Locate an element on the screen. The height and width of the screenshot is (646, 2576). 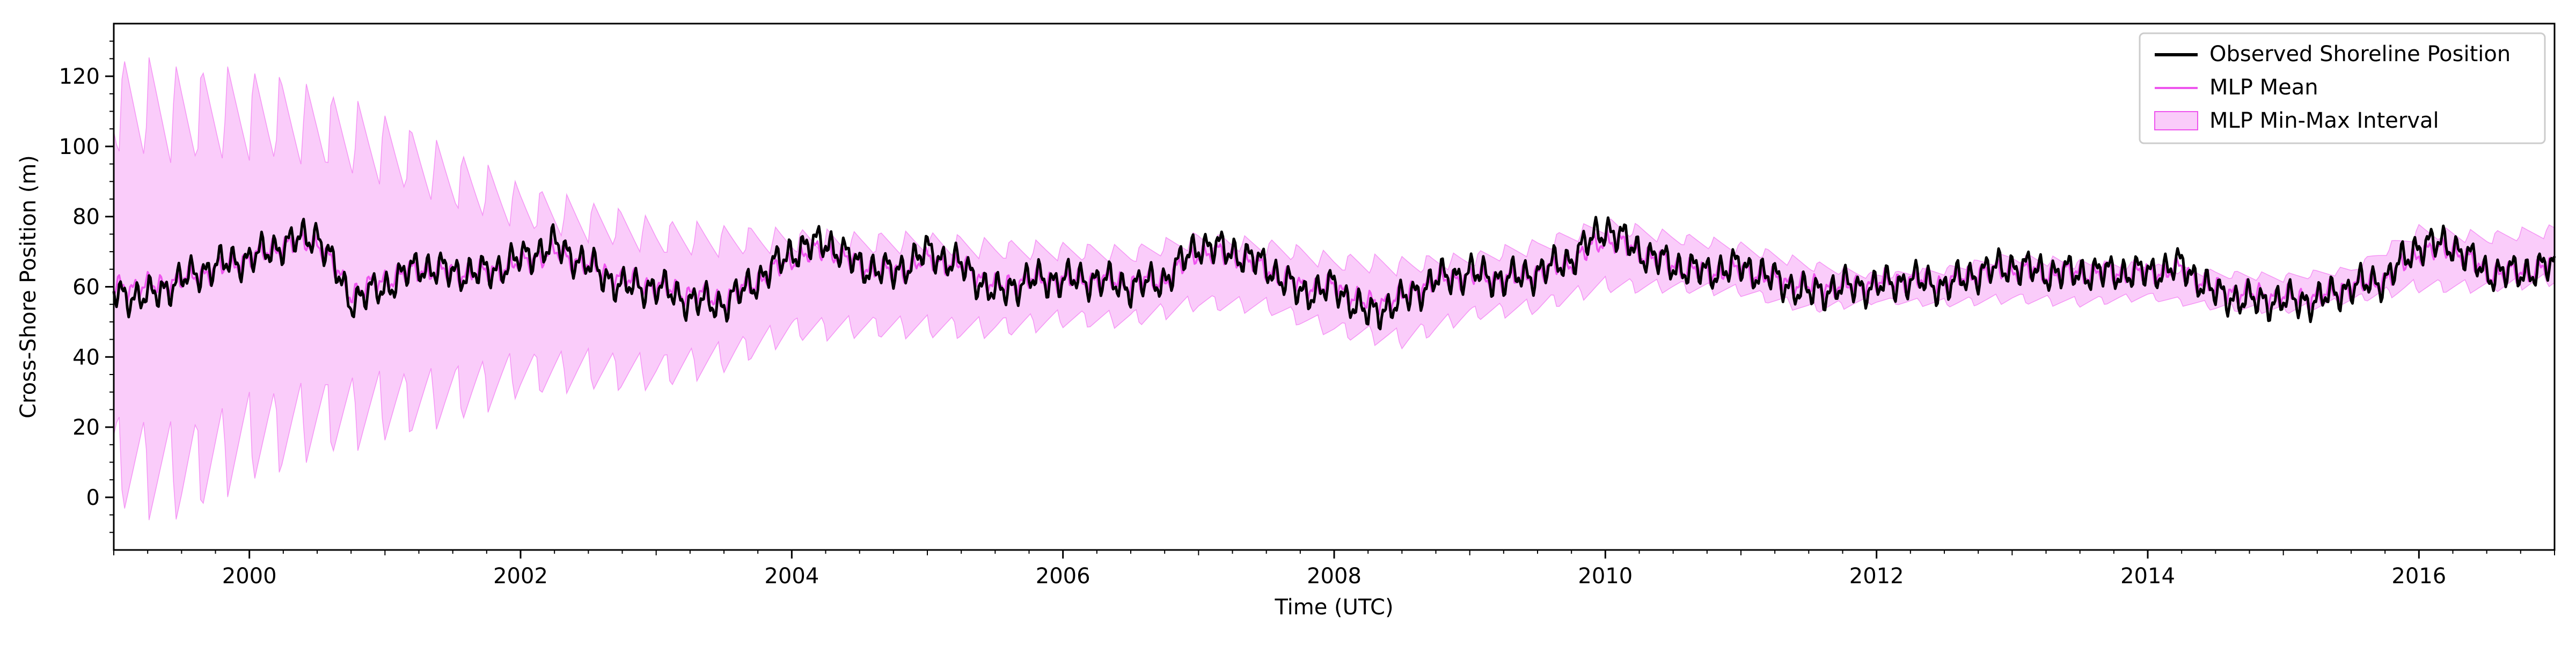
x-tick-label: 2004 is located at coordinates (791, 576).